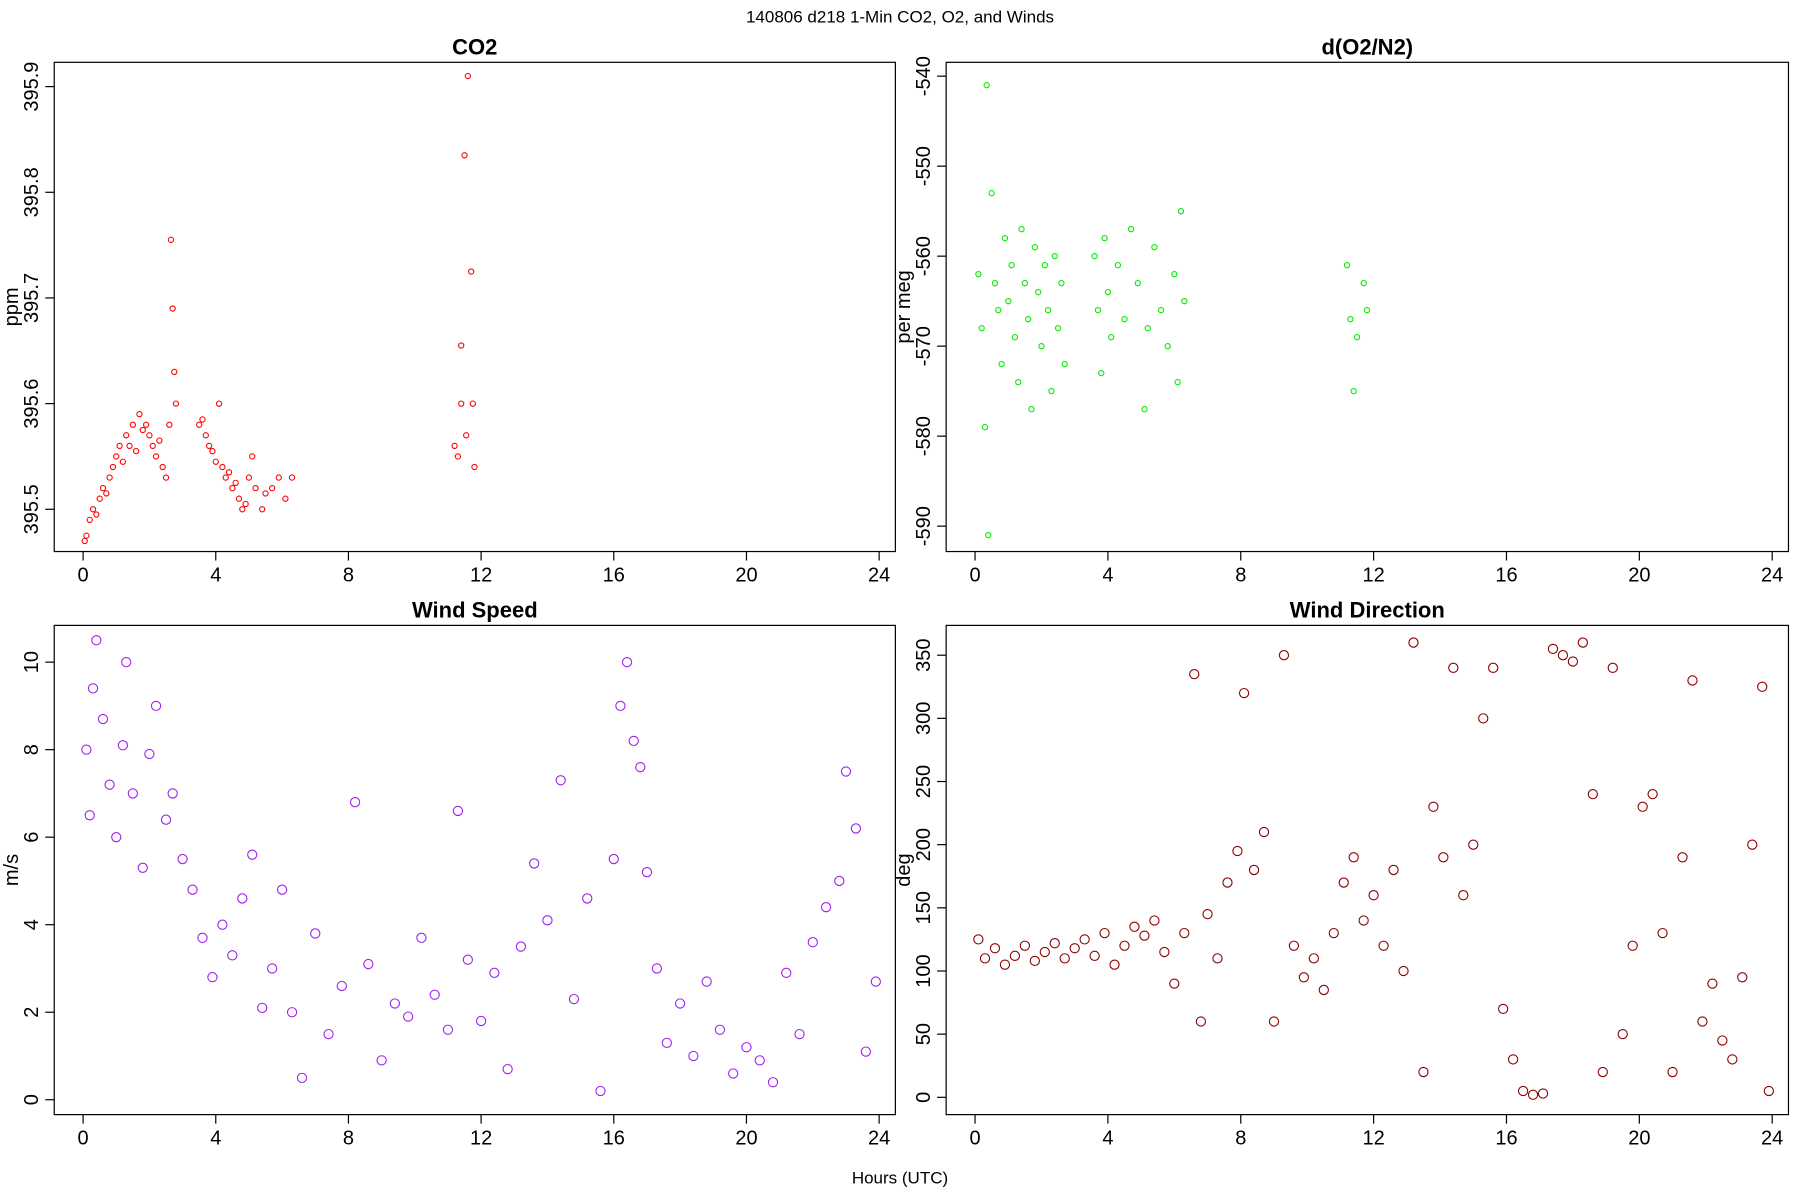  I want to click on y-tick-label: 10, so click(32, 662).